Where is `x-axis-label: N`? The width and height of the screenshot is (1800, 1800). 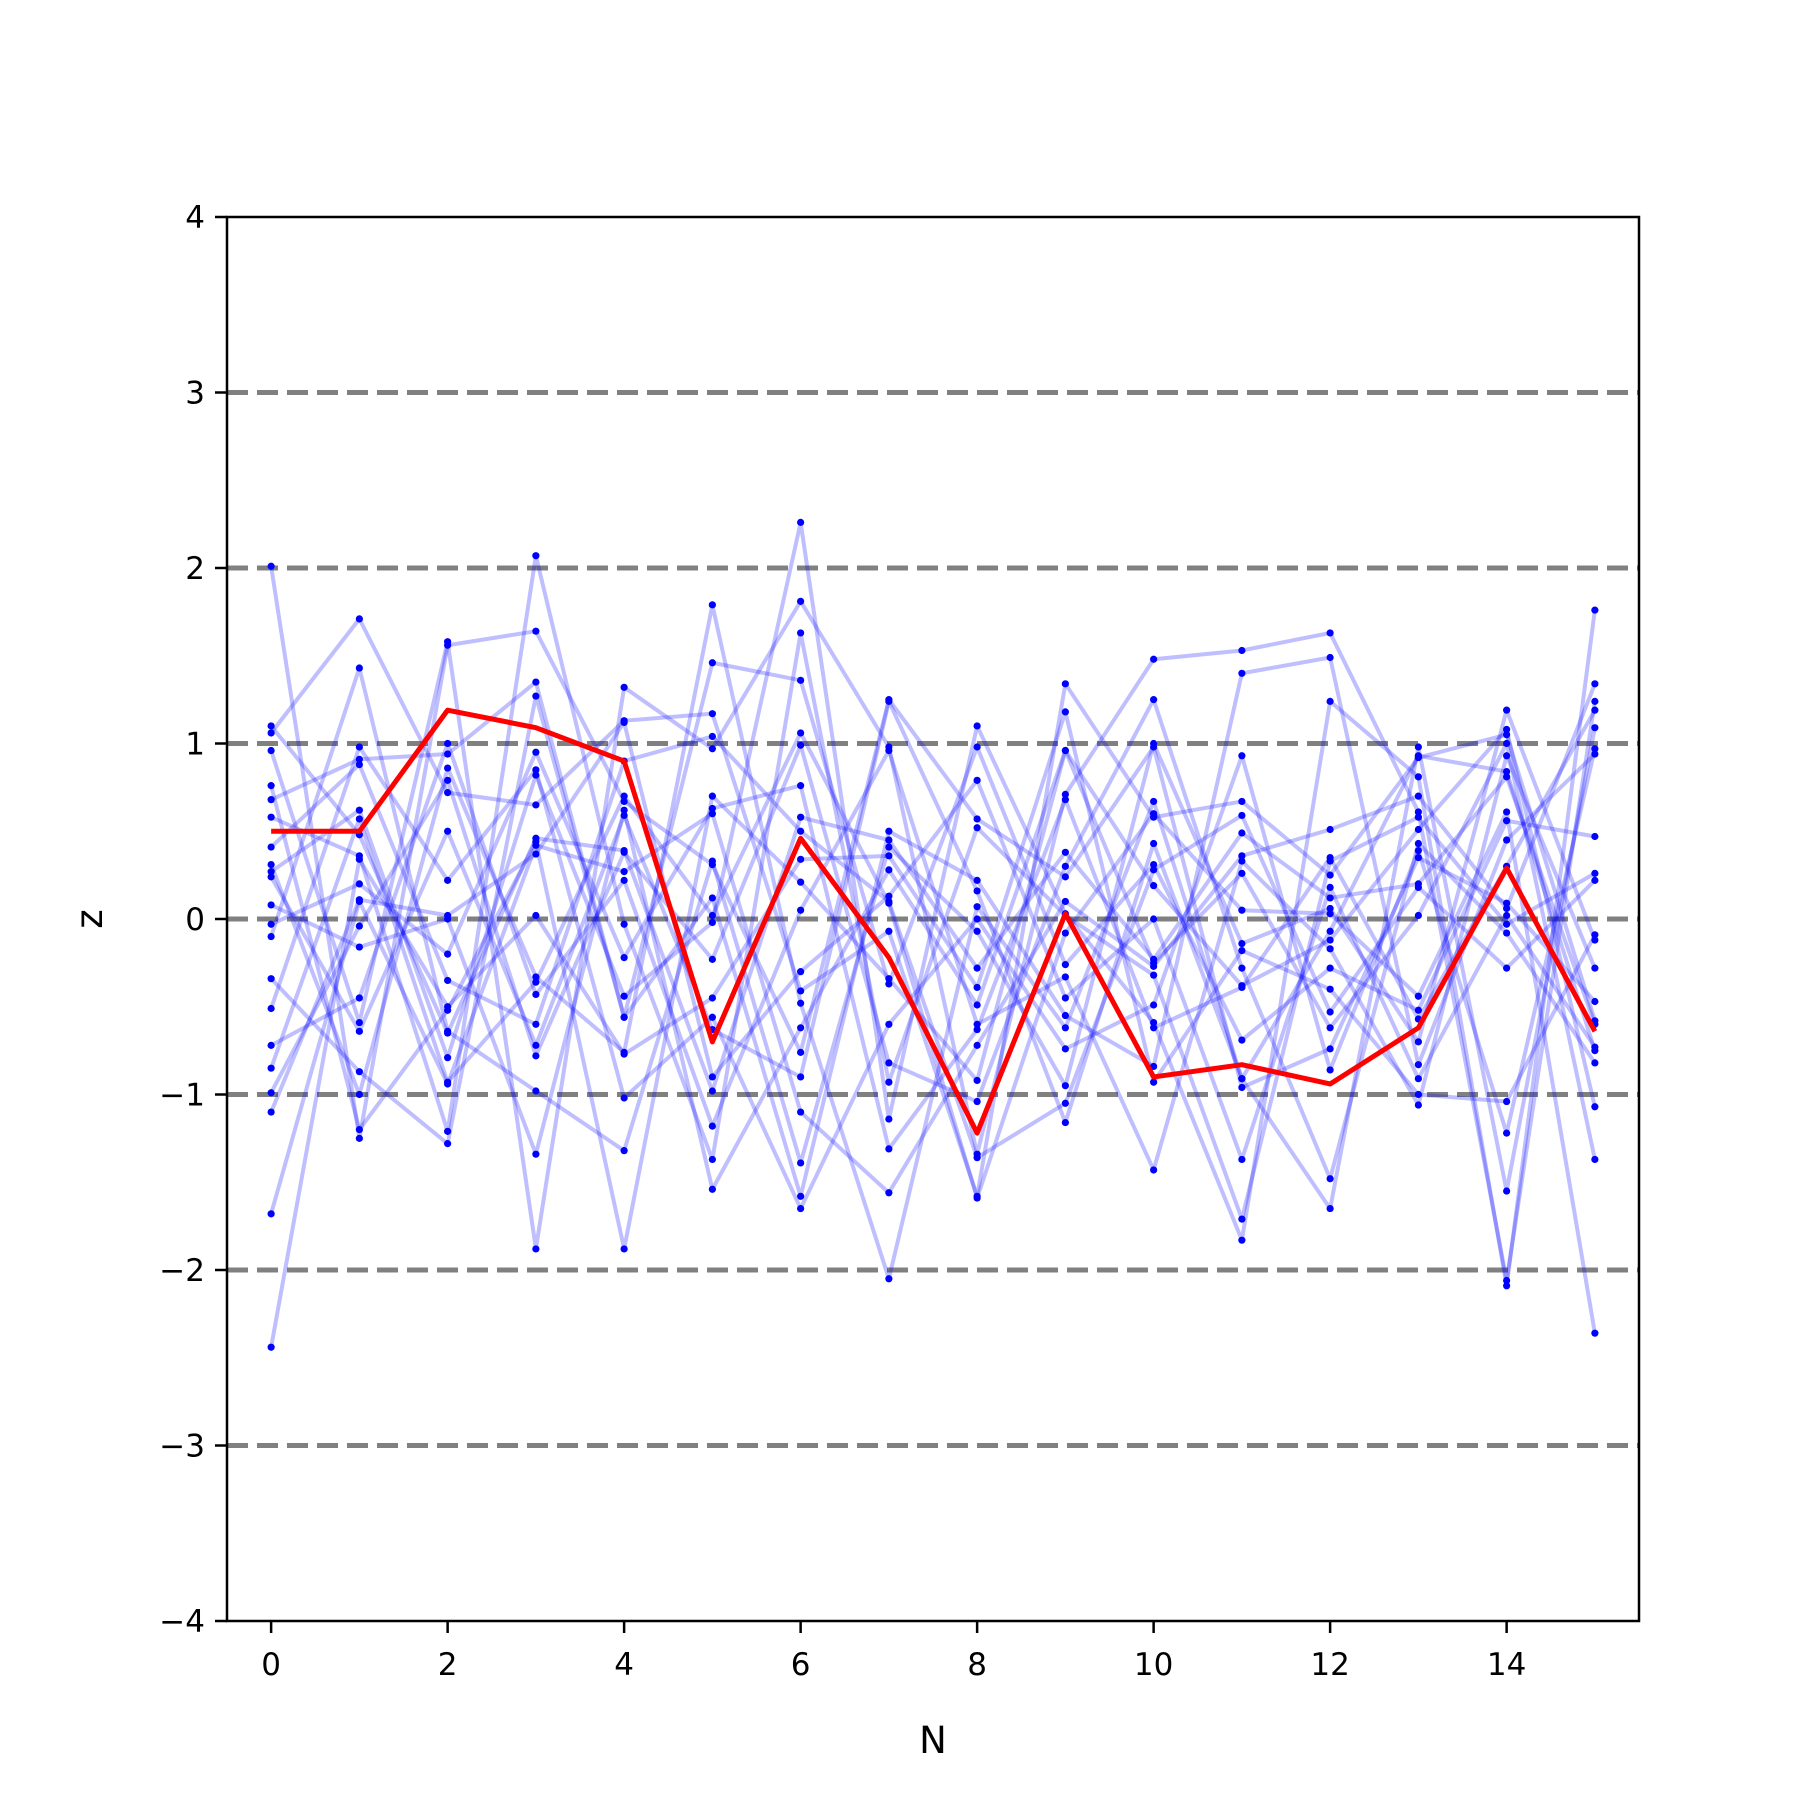
x-axis-label: N is located at coordinates (933, 1740).